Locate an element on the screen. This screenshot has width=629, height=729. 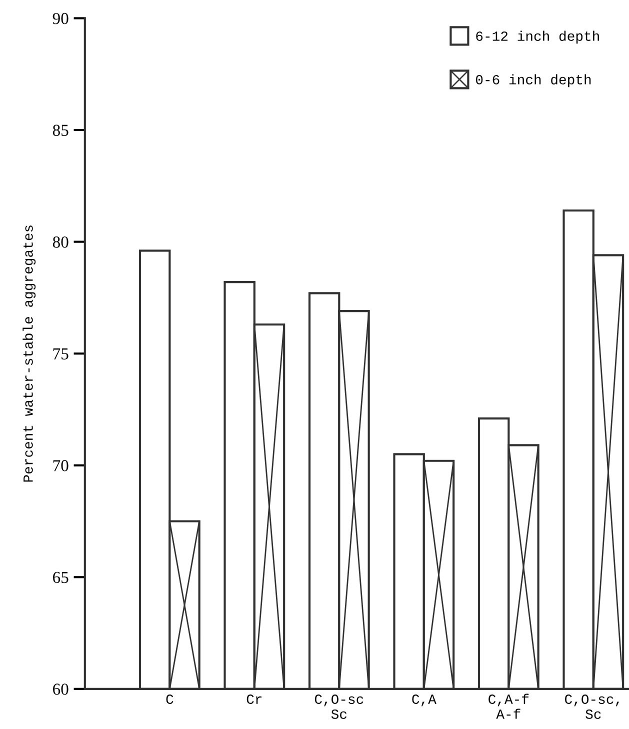
y-tick-label: 80 is located at coordinates (60, 242).